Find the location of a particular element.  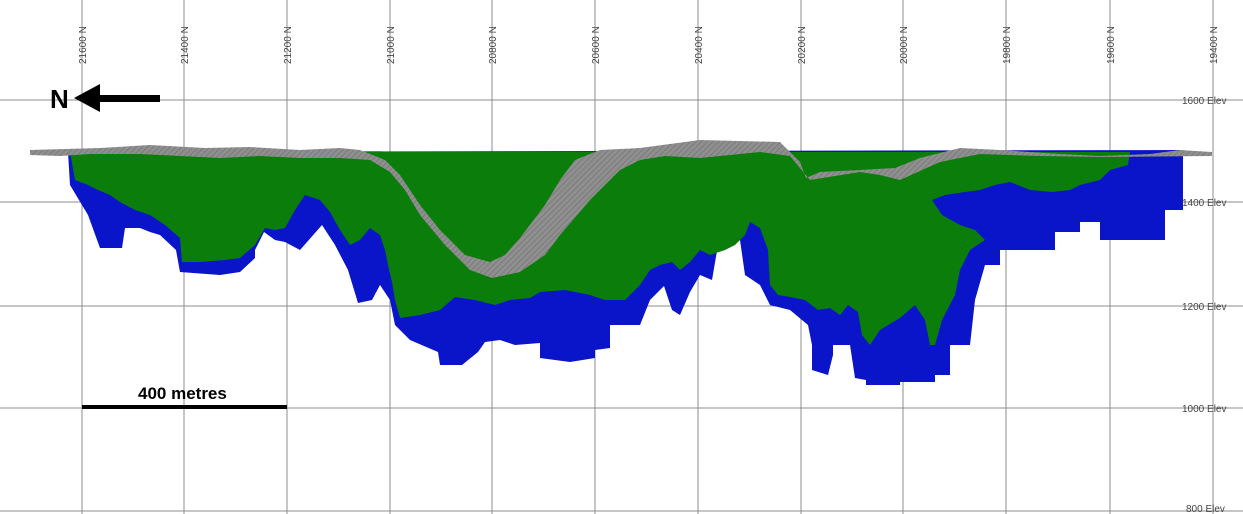

scale-bar-label: 400 metres is located at coordinates (182, 393).